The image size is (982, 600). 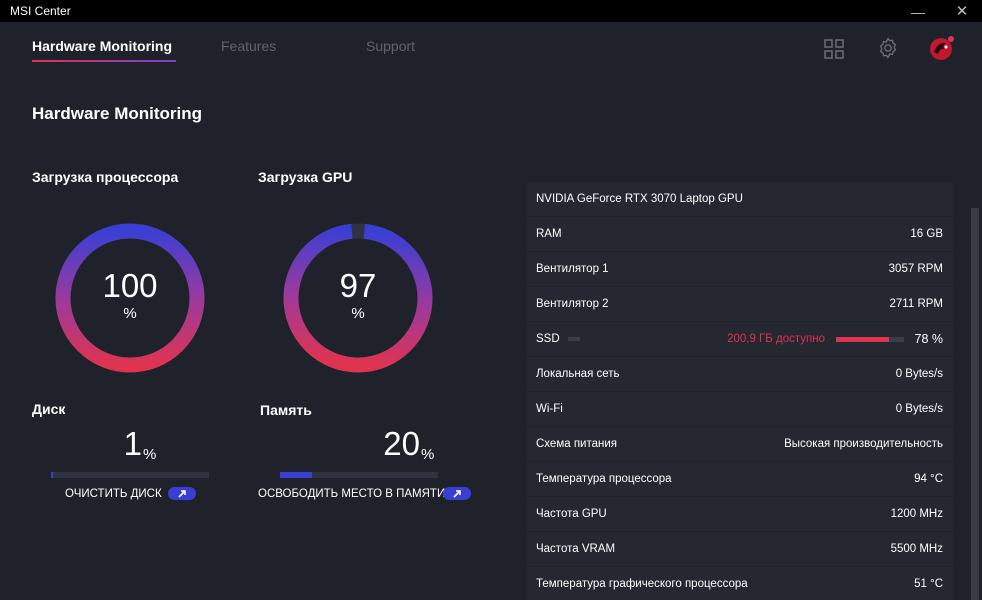 I want to click on fan2-value: 2711 RPM, so click(x=916, y=304).